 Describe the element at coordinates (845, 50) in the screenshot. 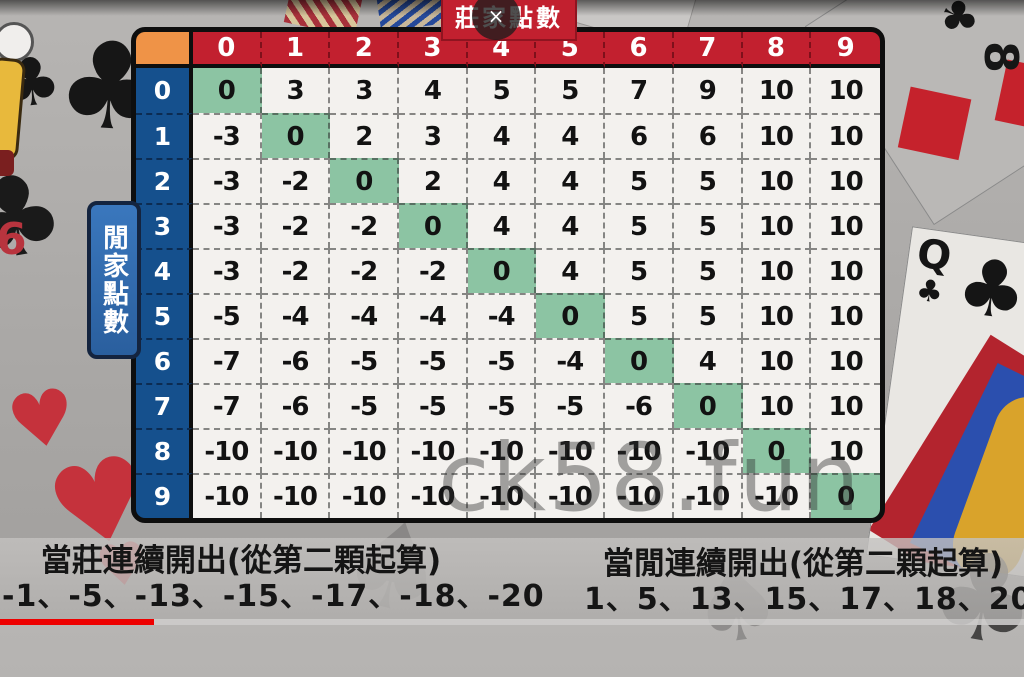

I see `col-header-cell: 9` at that location.